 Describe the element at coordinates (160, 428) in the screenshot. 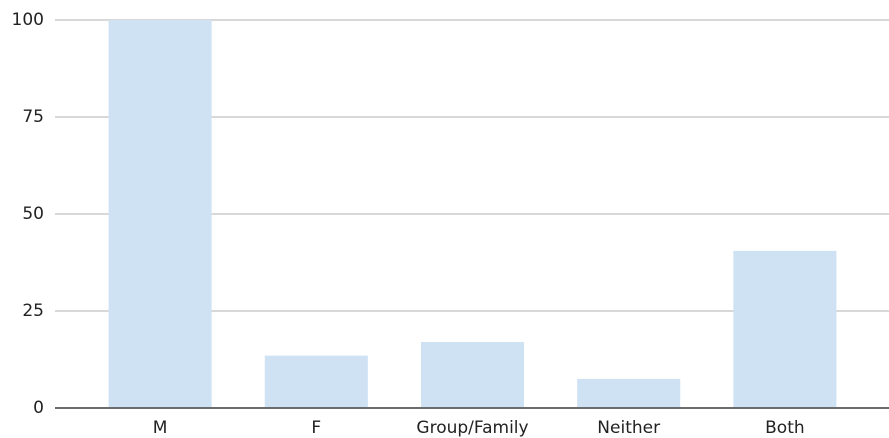

I see `x-tick-label: M` at that location.